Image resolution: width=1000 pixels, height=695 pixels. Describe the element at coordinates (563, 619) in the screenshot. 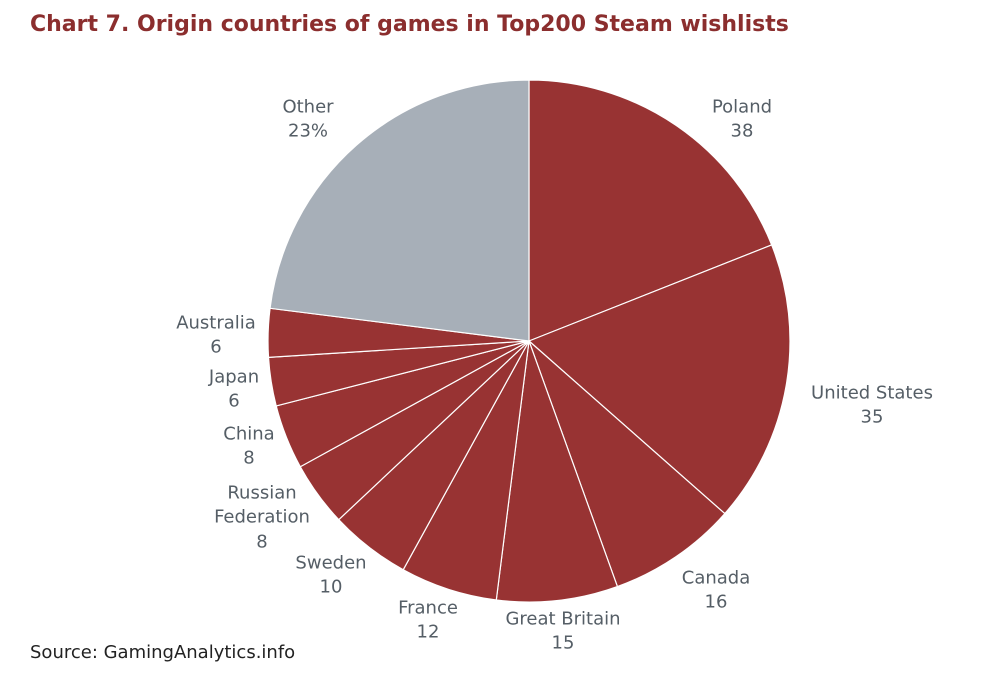

I see `category-label: Great Britain` at that location.